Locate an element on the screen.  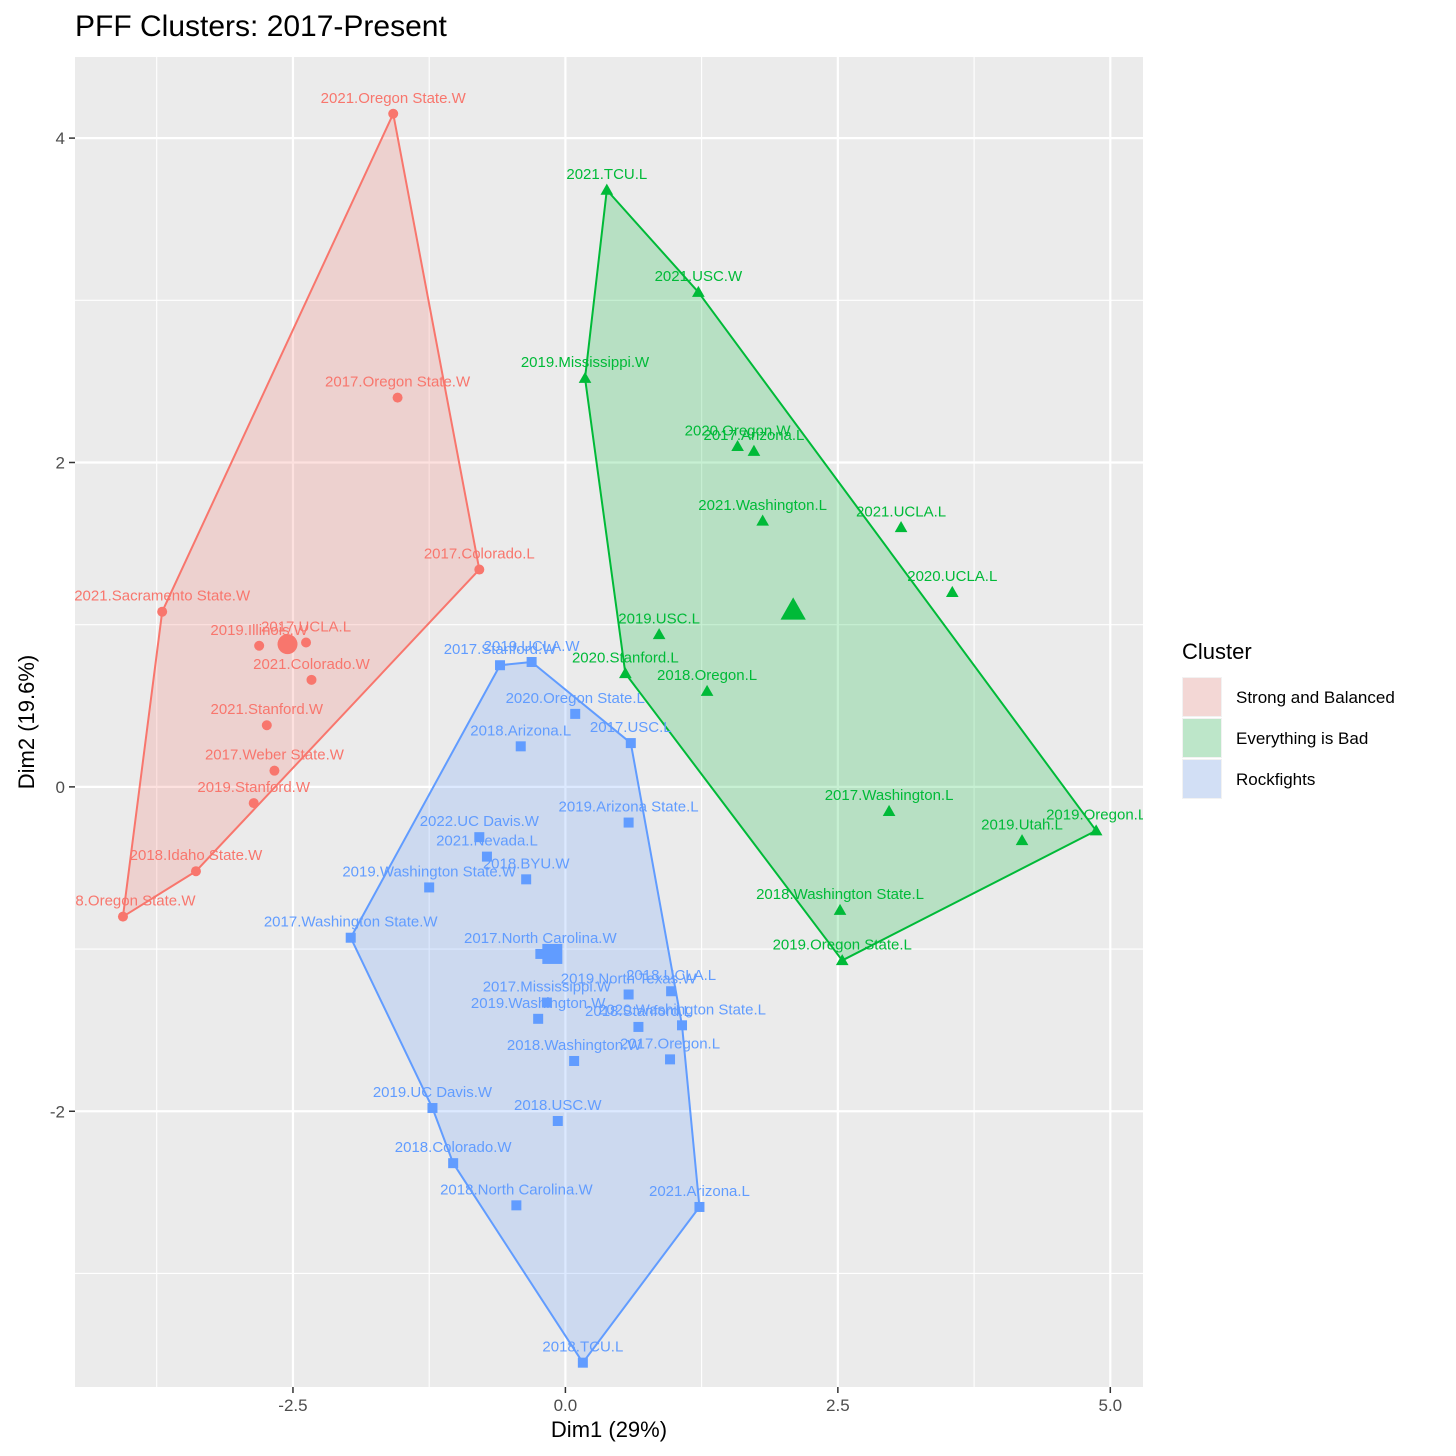
point-2021-colorado-w is located at coordinates (311, 679).